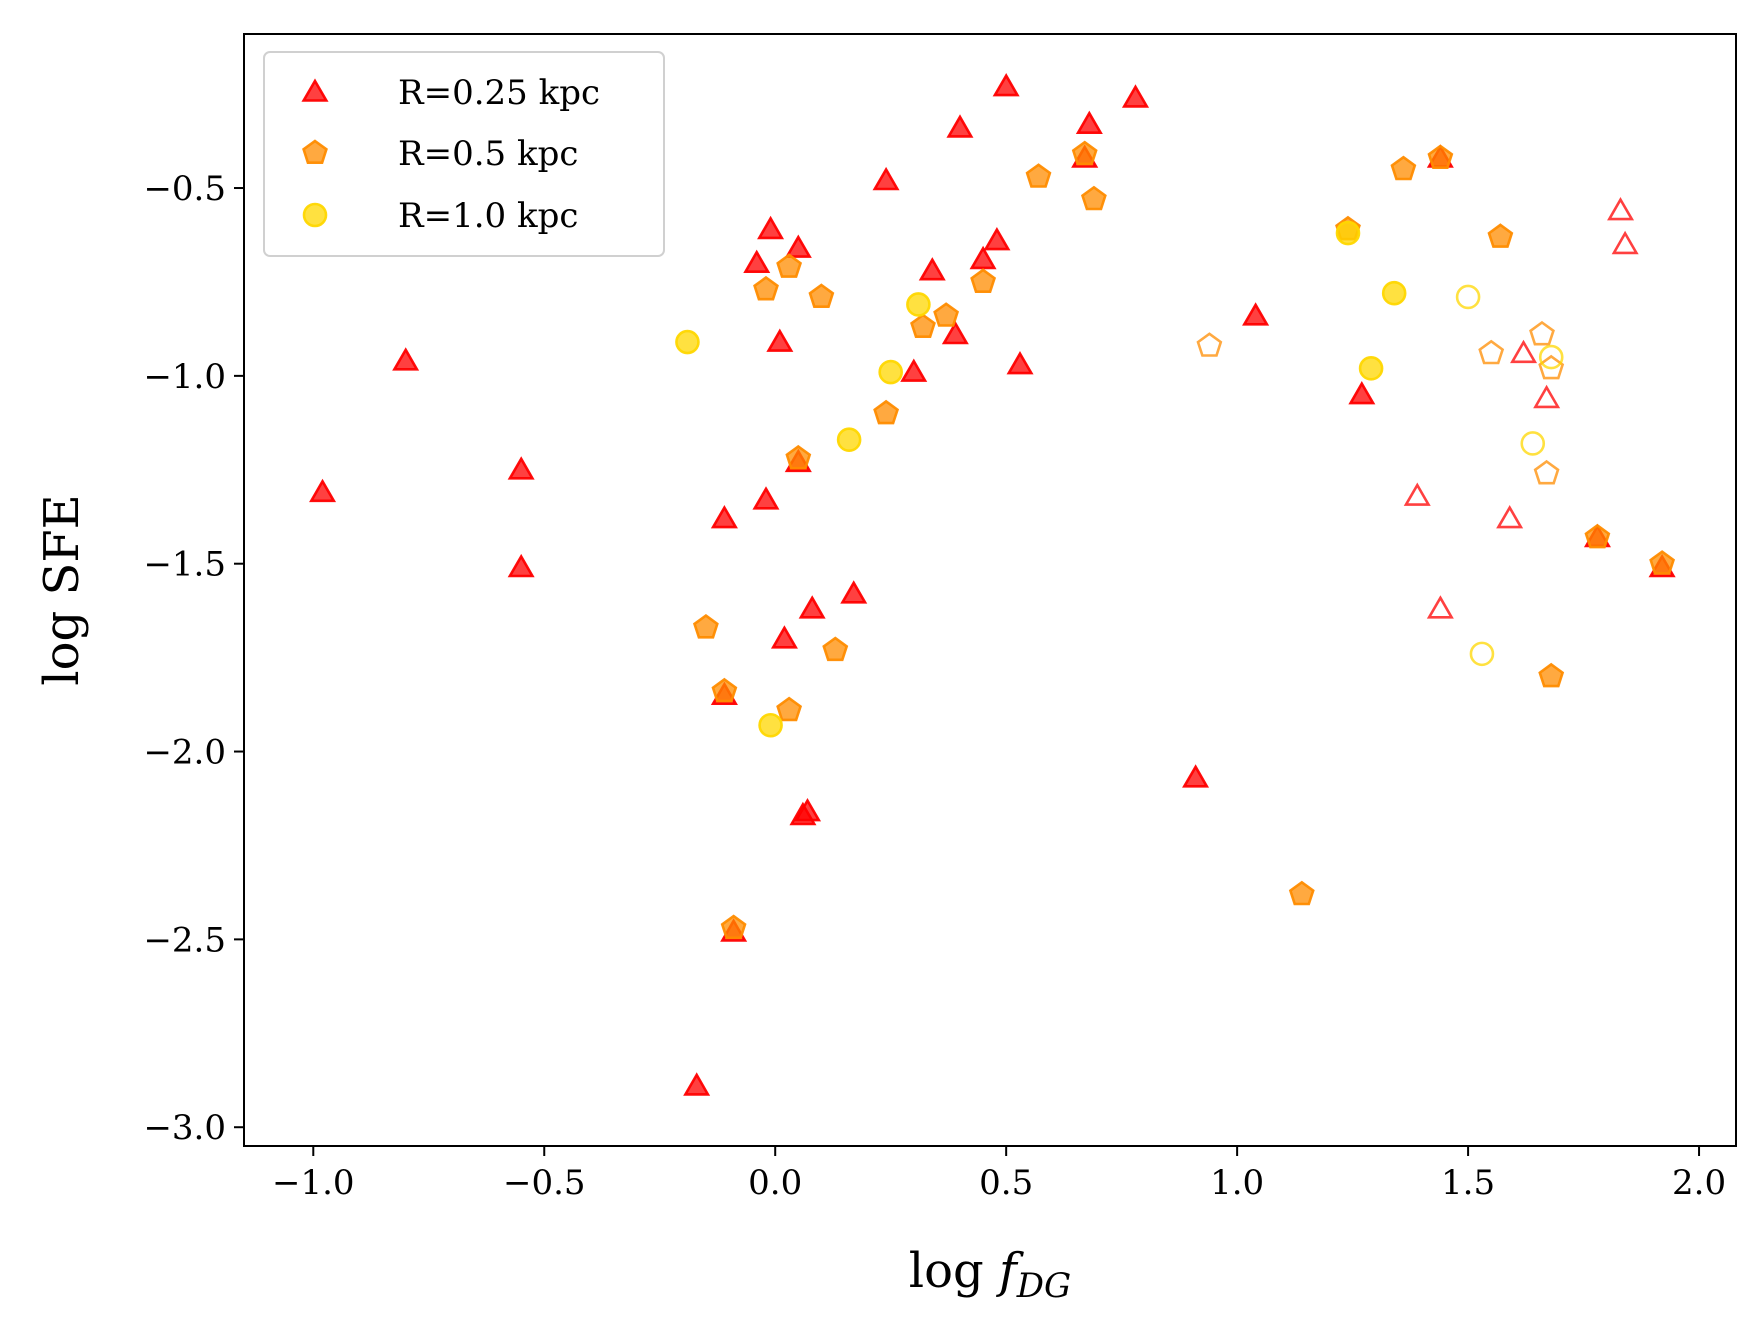 This screenshot has width=1764, height=1336. I want to click on legend-marker-r10, so click(315, 215).